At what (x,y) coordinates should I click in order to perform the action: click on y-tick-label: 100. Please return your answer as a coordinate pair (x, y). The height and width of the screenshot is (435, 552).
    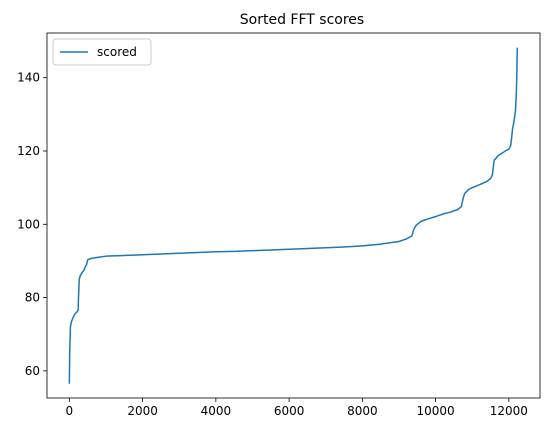
    Looking at the image, I should click on (28, 224).